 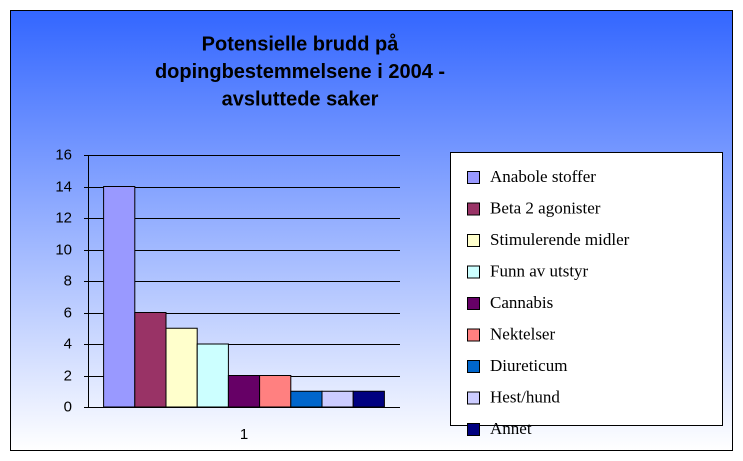 What do you see at coordinates (545, 207) in the screenshot?
I see `legend-label: Beta 2 agonister` at bounding box center [545, 207].